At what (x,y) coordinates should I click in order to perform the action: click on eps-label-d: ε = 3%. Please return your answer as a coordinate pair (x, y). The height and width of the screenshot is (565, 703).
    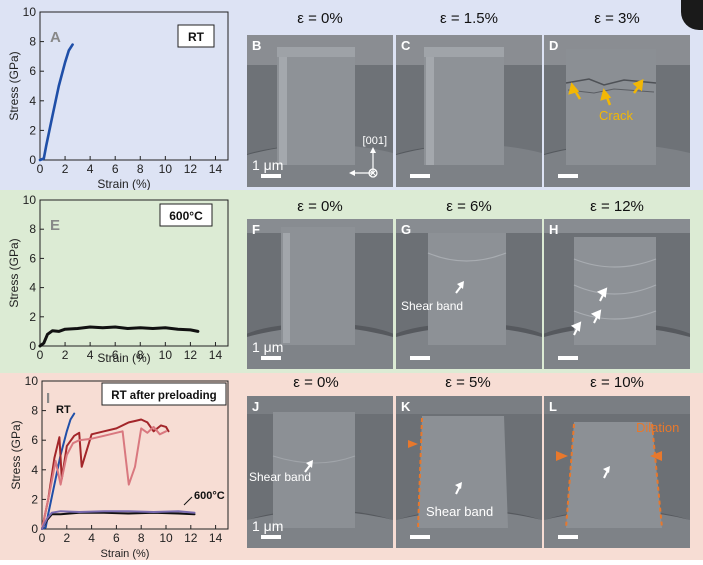
    Looking at the image, I should click on (617, 18).